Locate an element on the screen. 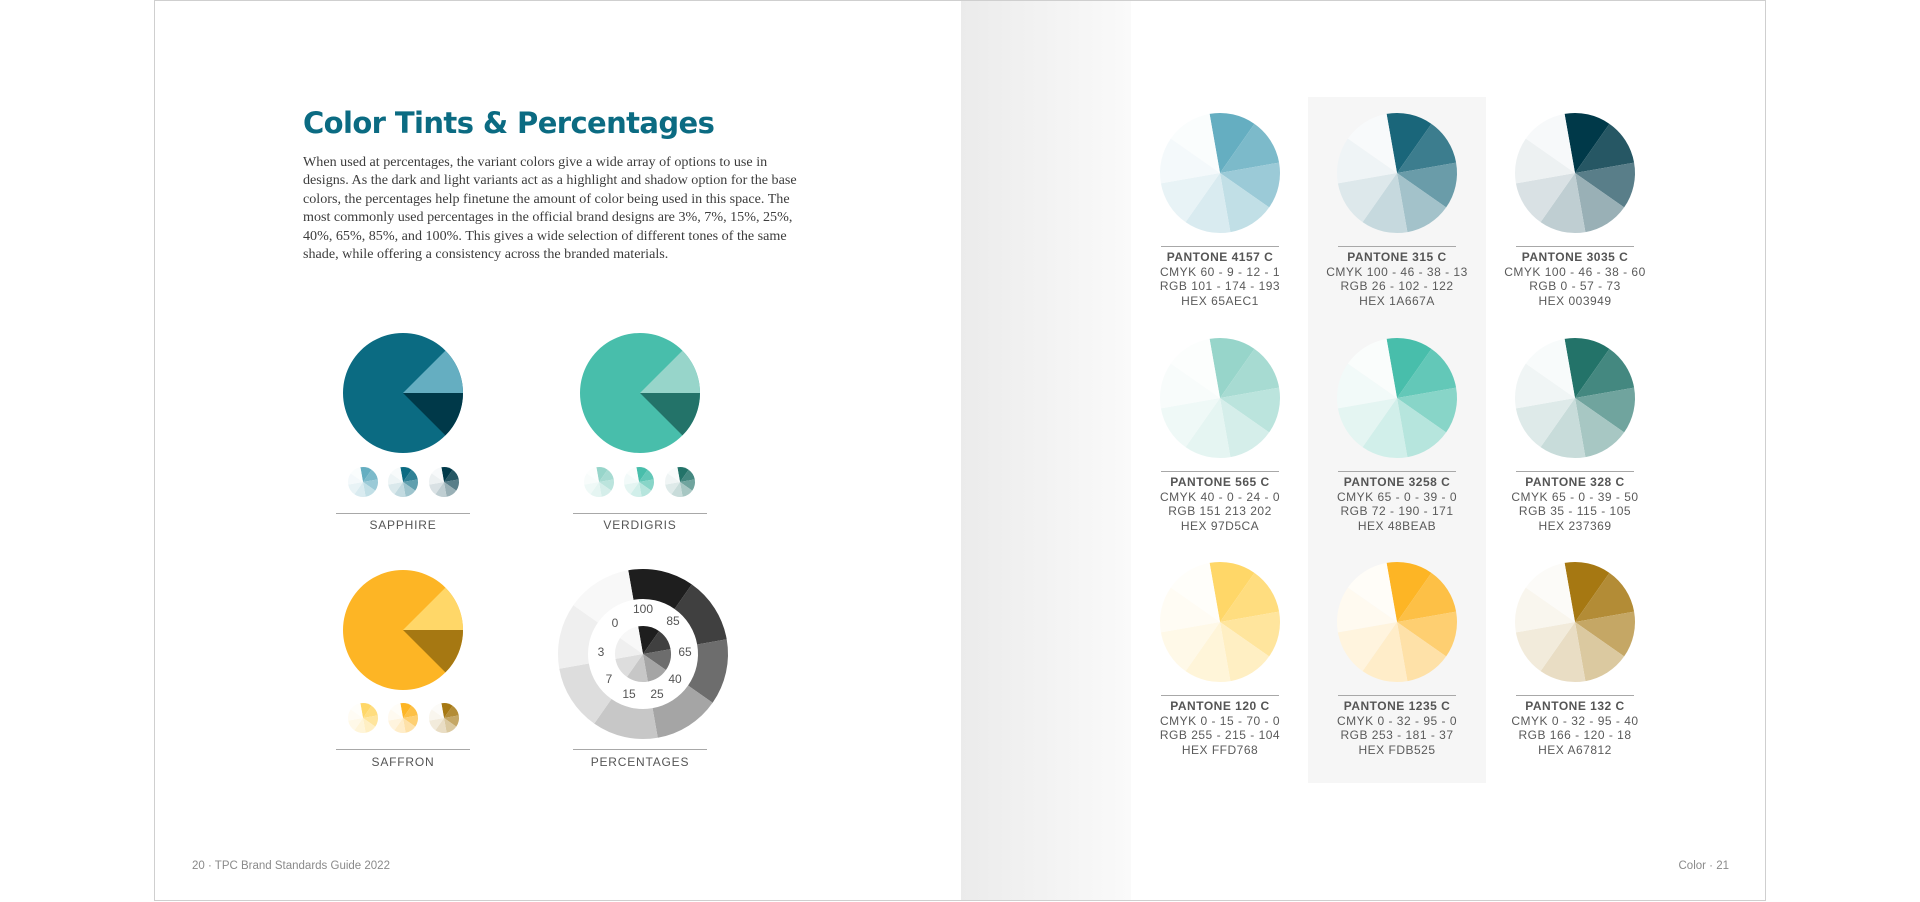  pantone-rgb-value: RGB 26 - 102 - 122 is located at coordinates (1397, 286).